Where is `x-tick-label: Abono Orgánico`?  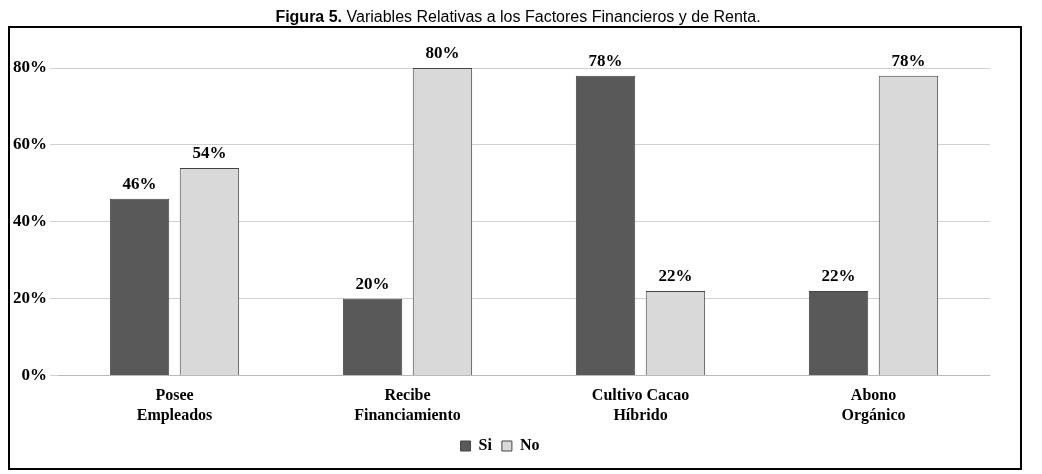 x-tick-label: Abono Orgánico is located at coordinates (873, 405).